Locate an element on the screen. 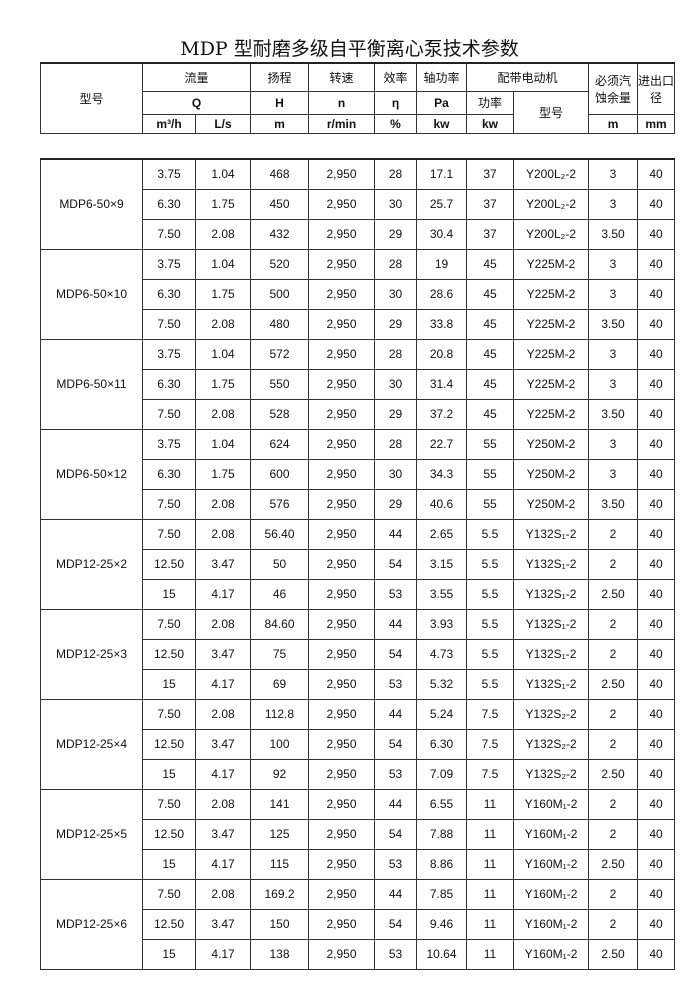  cell-flow-ls: 2.08 is located at coordinates (223, 414).